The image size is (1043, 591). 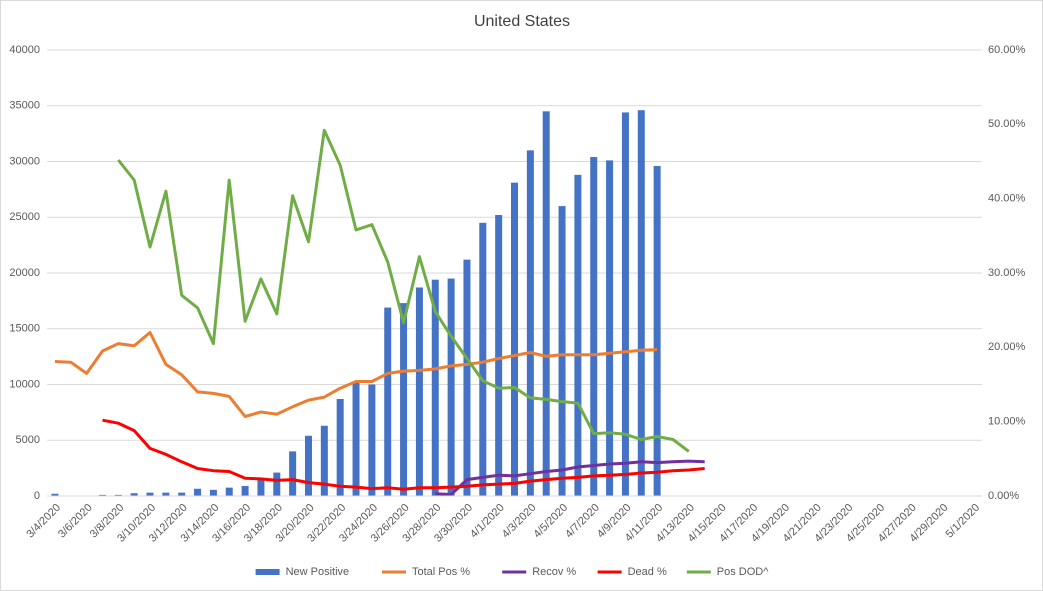 What do you see at coordinates (24, 217) in the screenshot?
I see `y-tick-label: 25000` at bounding box center [24, 217].